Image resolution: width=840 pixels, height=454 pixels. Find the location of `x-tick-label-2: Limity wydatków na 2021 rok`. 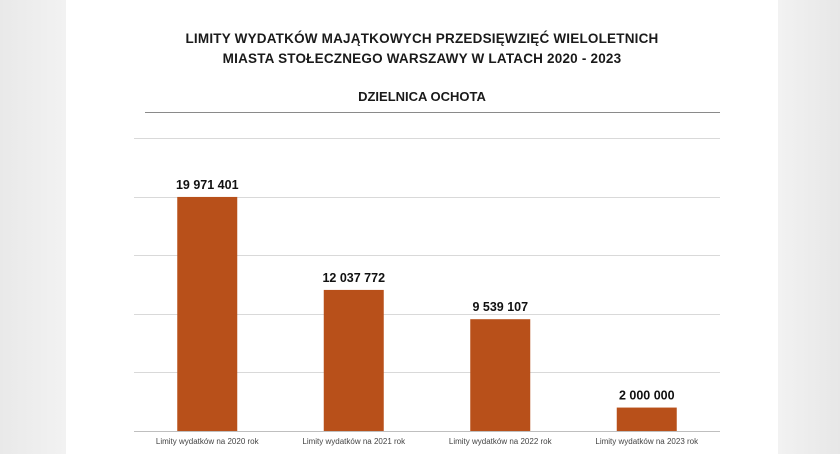

x-tick-label-2: Limity wydatków na 2021 rok is located at coordinates (354, 441).